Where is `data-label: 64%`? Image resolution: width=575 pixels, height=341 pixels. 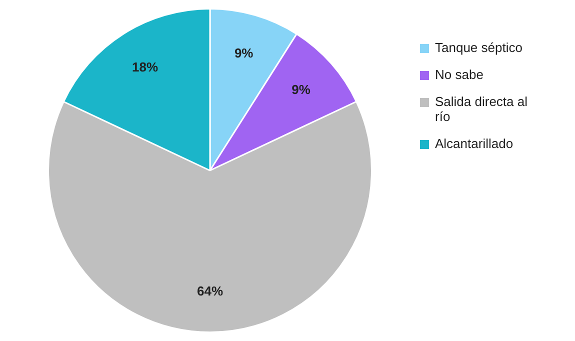
data-label: 64% is located at coordinates (210, 290).